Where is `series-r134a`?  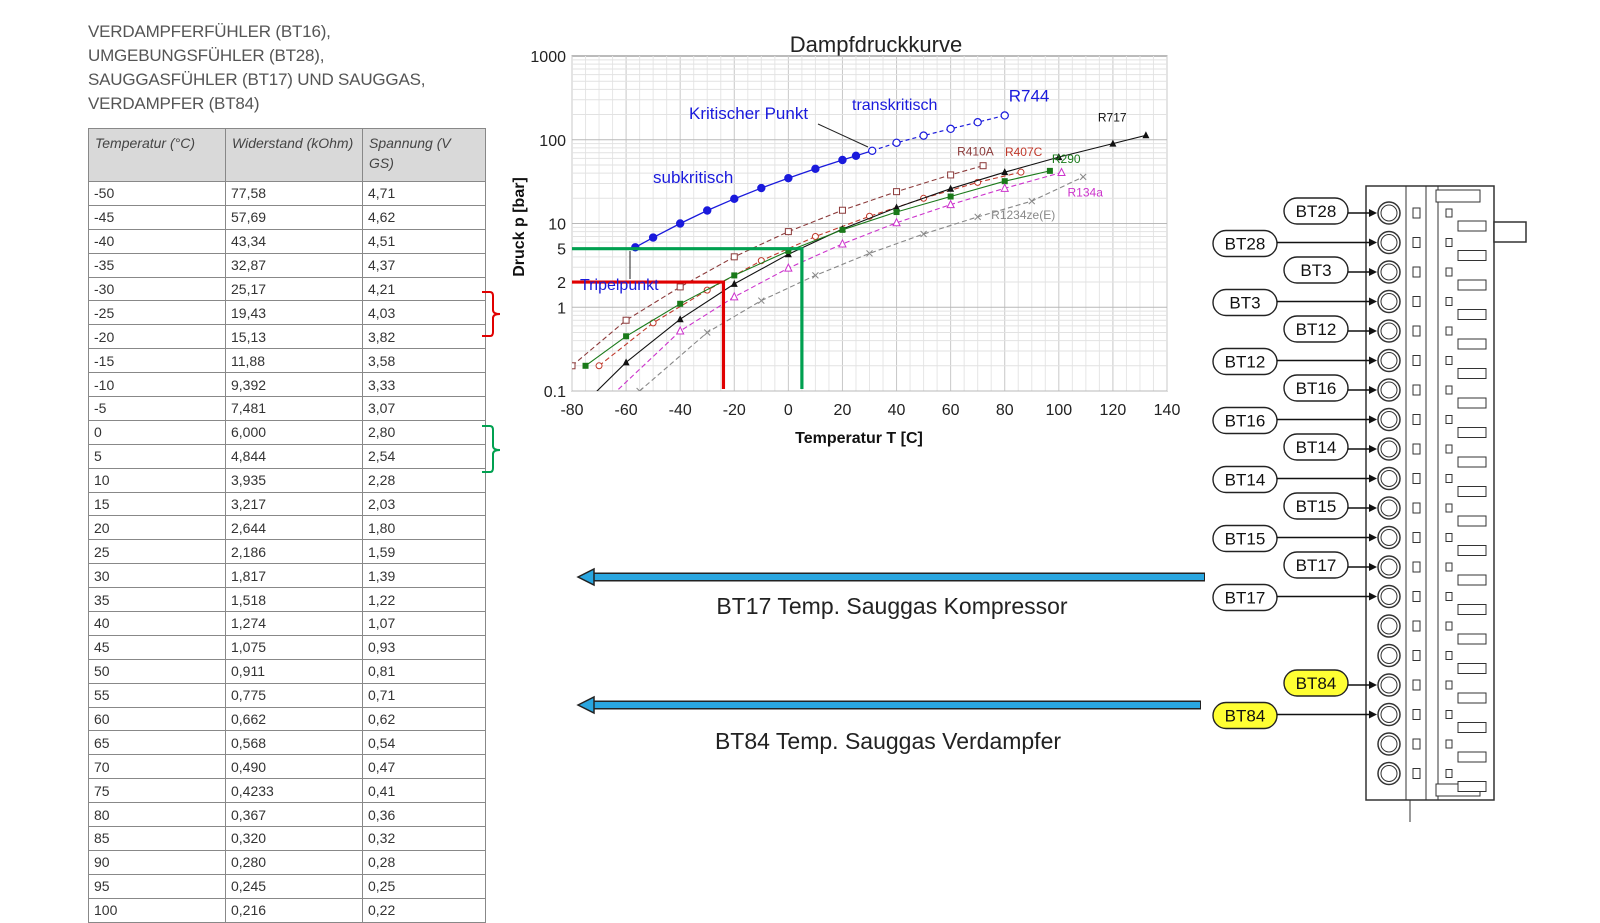 series-r134a is located at coordinates (840, 279).